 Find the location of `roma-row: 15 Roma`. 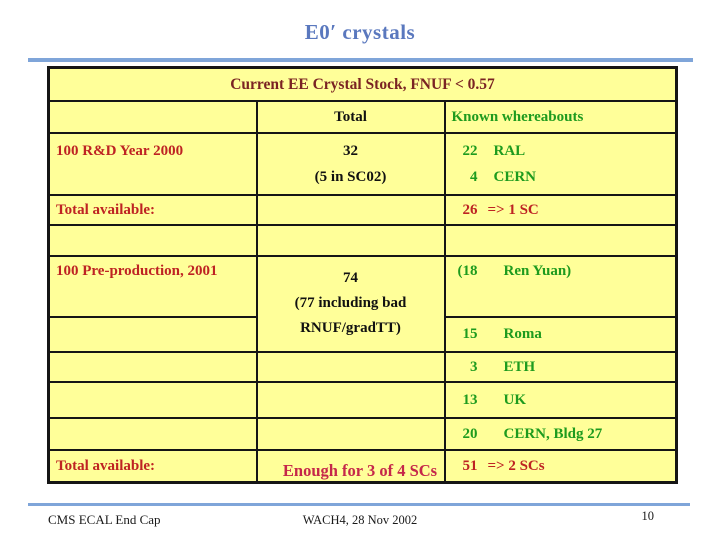

roma-row: 15 Roma is located at coordinates (362, 334).